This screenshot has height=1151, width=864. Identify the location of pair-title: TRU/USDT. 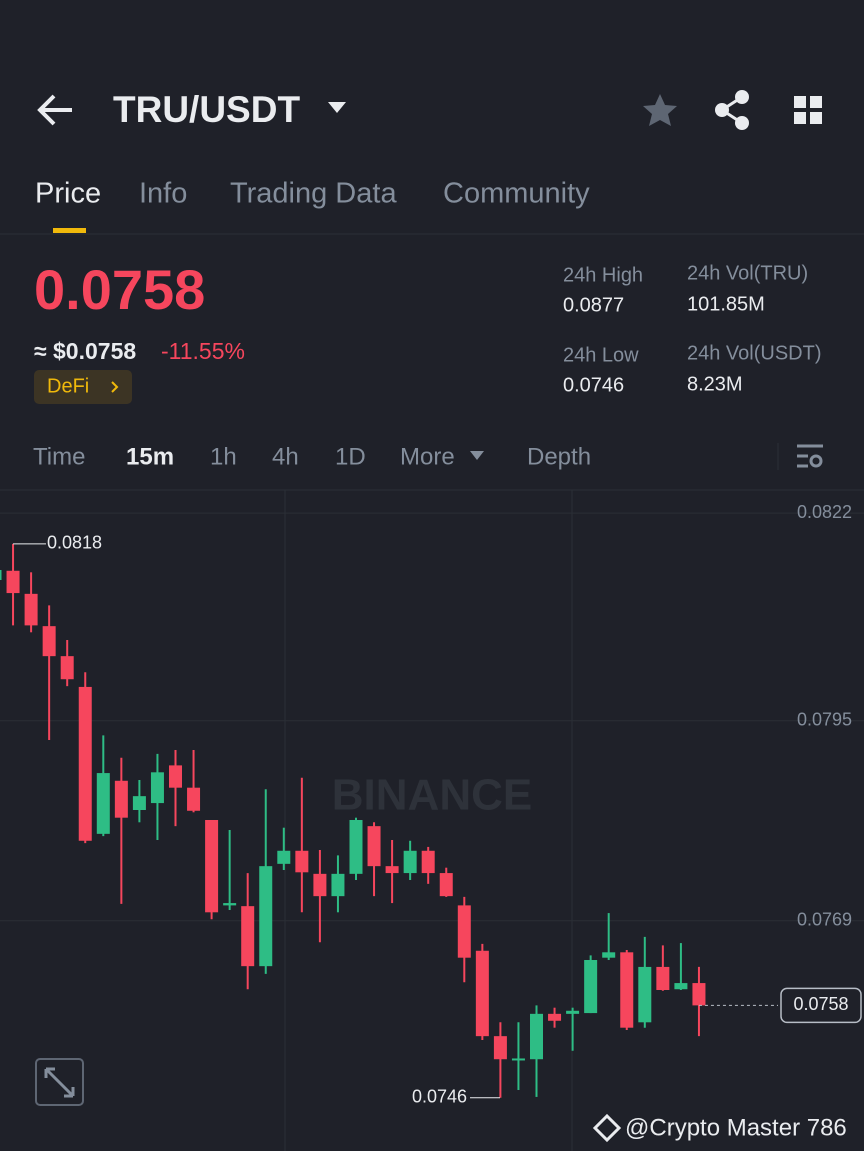
(206, 109).